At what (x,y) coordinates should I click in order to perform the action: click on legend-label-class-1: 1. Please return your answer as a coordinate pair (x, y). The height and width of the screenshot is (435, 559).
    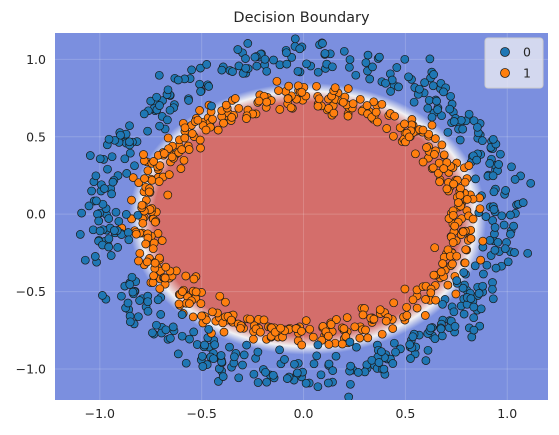
    Looking at the image, I should click on (527, 73).